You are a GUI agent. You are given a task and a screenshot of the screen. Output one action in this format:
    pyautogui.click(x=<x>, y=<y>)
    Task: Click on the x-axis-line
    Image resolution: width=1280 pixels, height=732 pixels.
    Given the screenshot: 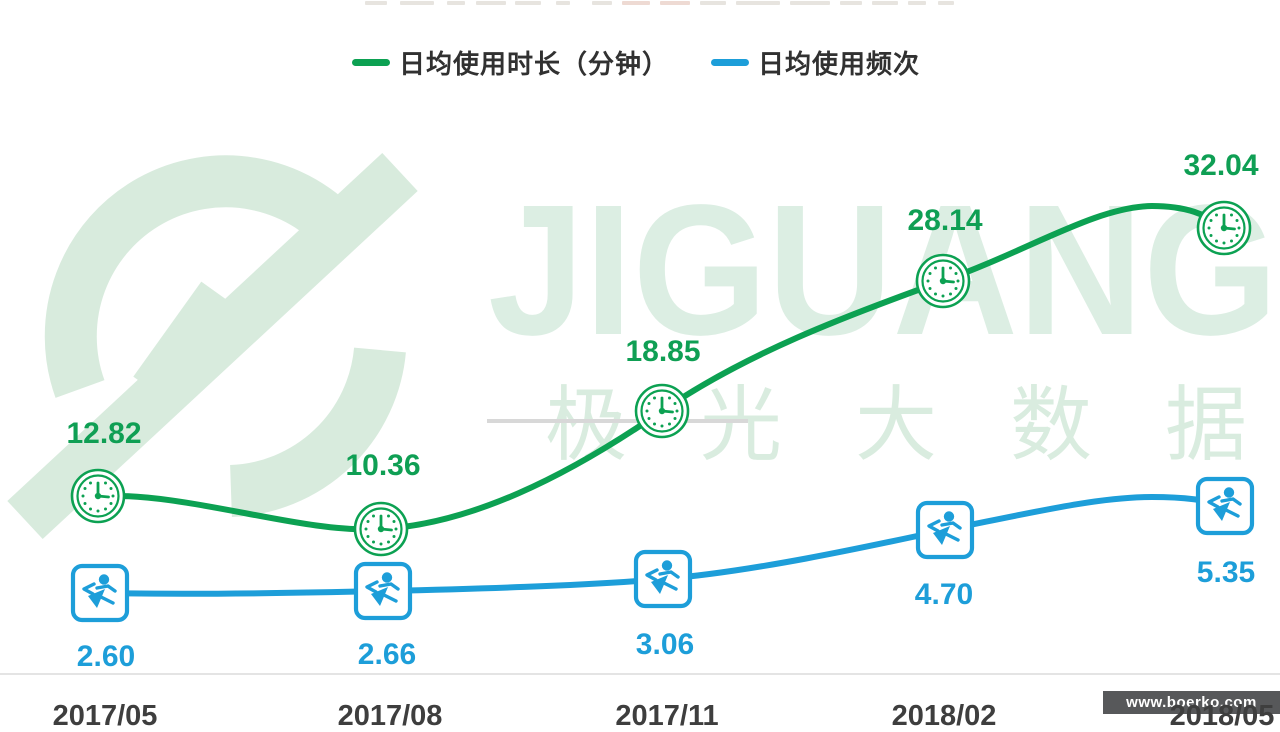 What is the action you would take?
    pyautogui.click(x=640, y=674)
    